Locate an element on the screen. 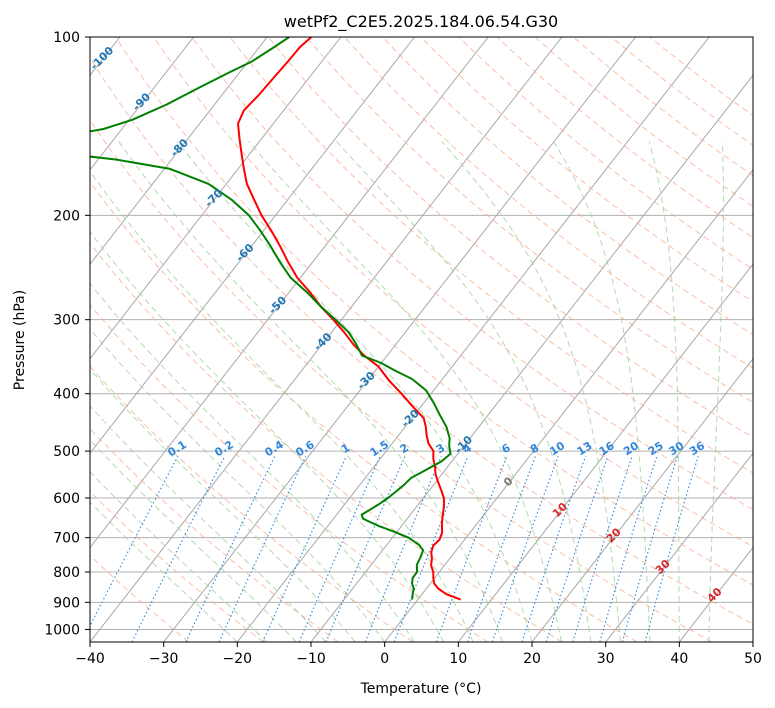  x-tick-label: 20 is located at coordinates (532, 659).